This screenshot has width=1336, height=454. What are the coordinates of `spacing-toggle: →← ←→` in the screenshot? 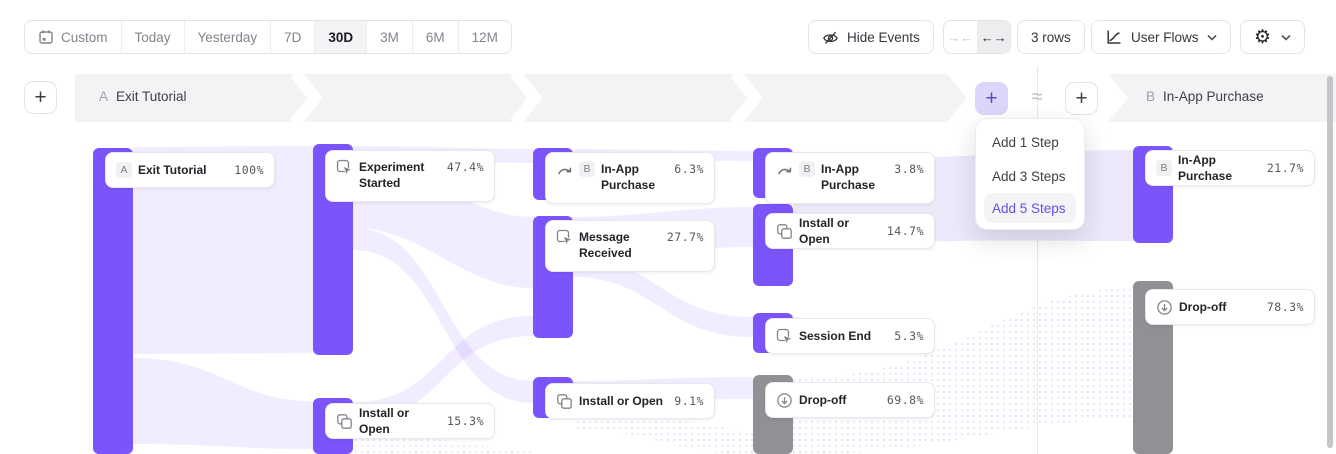 It's located at (977, 37).